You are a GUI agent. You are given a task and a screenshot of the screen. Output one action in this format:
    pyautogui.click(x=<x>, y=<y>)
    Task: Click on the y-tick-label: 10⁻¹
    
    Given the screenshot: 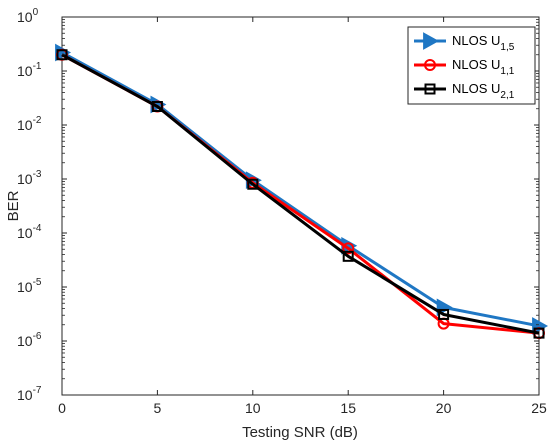 What is the action you would take?
    pyautogui.click(x=29, y=70)
    